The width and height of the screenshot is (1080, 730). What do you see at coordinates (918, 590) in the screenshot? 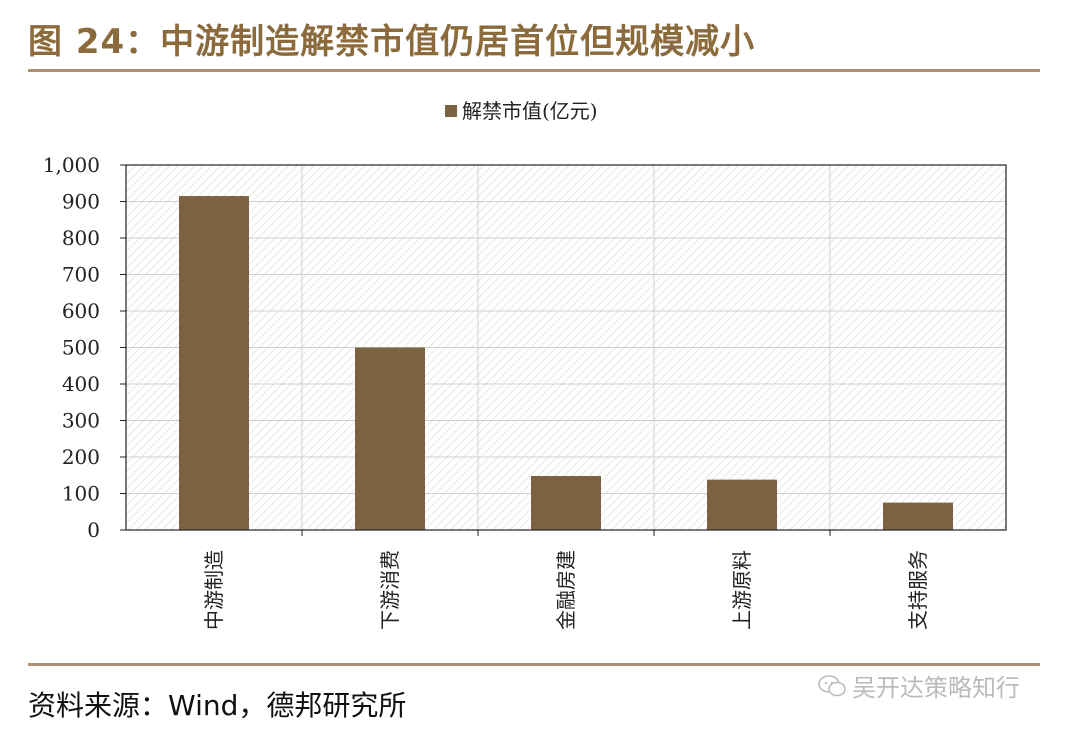
I see `x-tick-label: 支持服务` at bounding box center [918, 590].